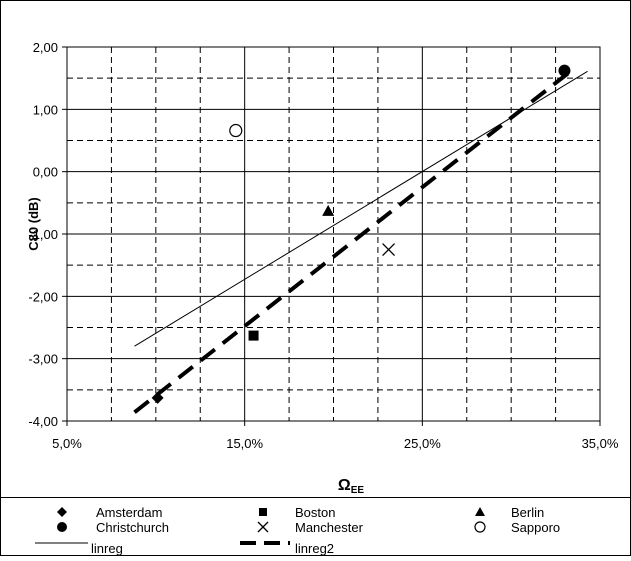 The height and width of the screenshot is (561, 631). Describe the element at coordinates (43, 421) in the screenshot. I see `y-tick-label: -4,00` at that location.